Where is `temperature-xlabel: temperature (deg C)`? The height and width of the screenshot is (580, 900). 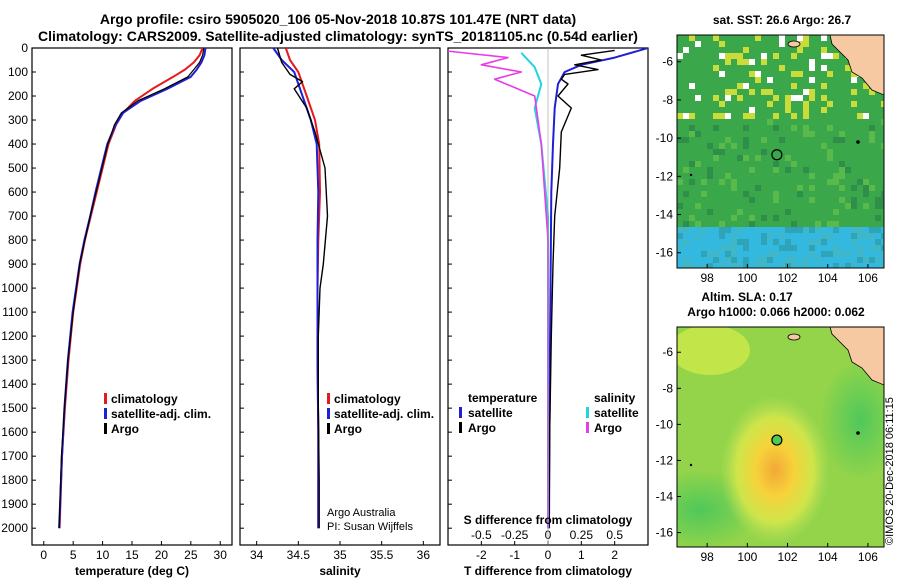
temperature-xlabel: temperature (deg C) is located at coordinates (132, 571).